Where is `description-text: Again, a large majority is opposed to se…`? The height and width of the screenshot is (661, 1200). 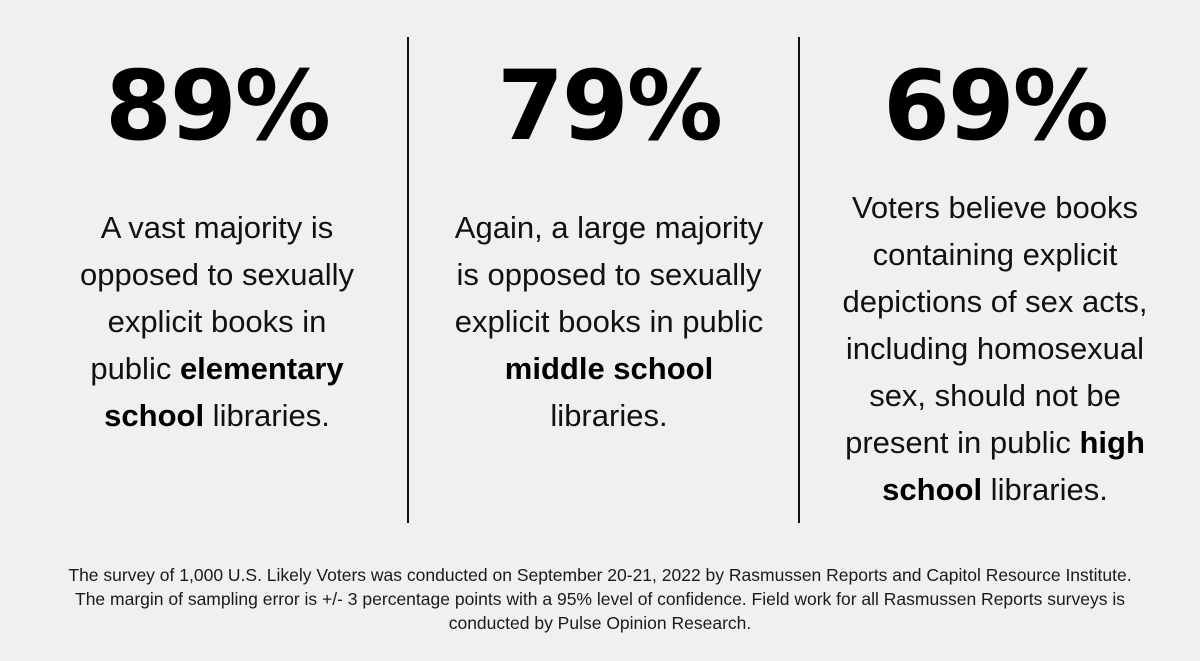 description-text: Again, a large majority is opposed to se… is located at coordinates (609, 274).